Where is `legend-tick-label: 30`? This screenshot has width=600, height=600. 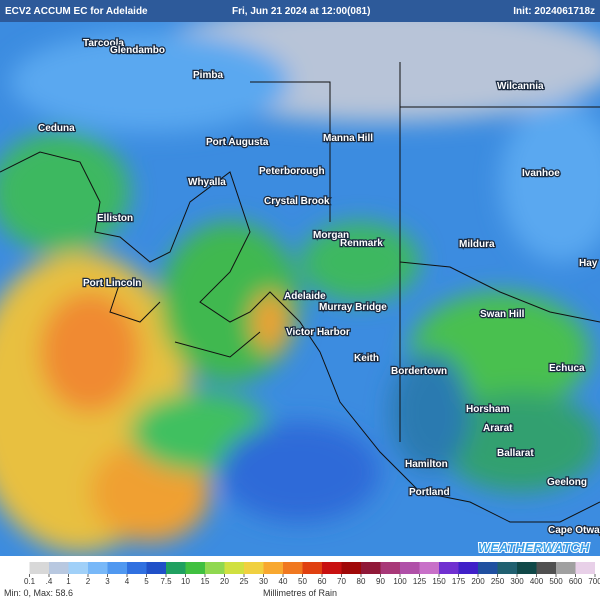
legend-tick-label: 30 is located at coordinates (263, 581).